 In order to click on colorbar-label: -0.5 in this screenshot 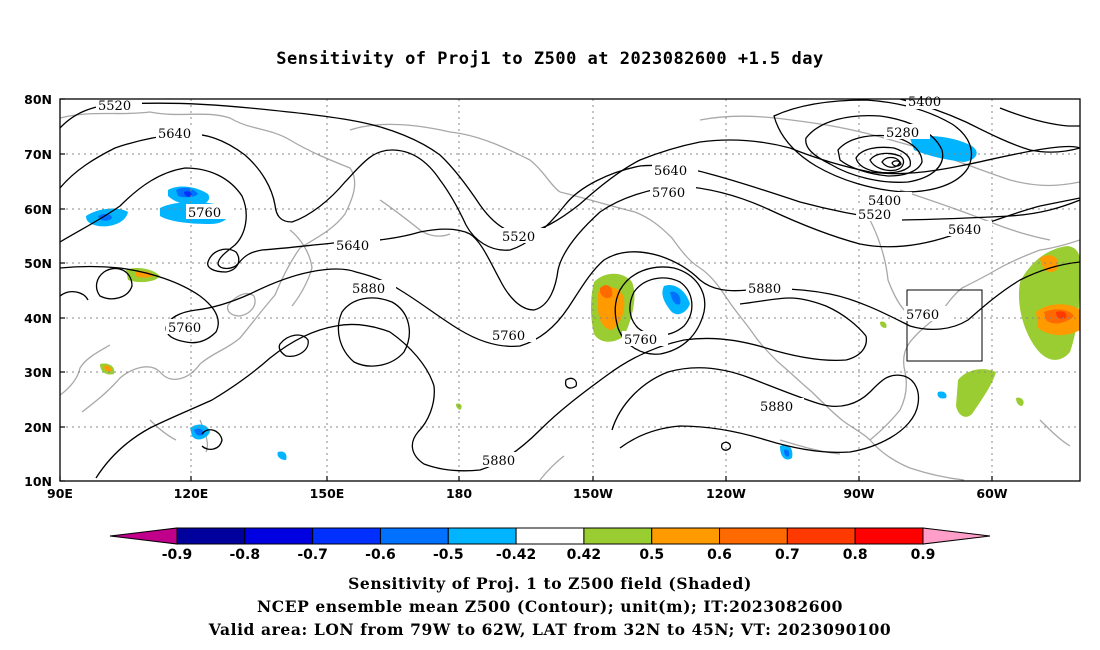, I will do `click(448, 555)`.